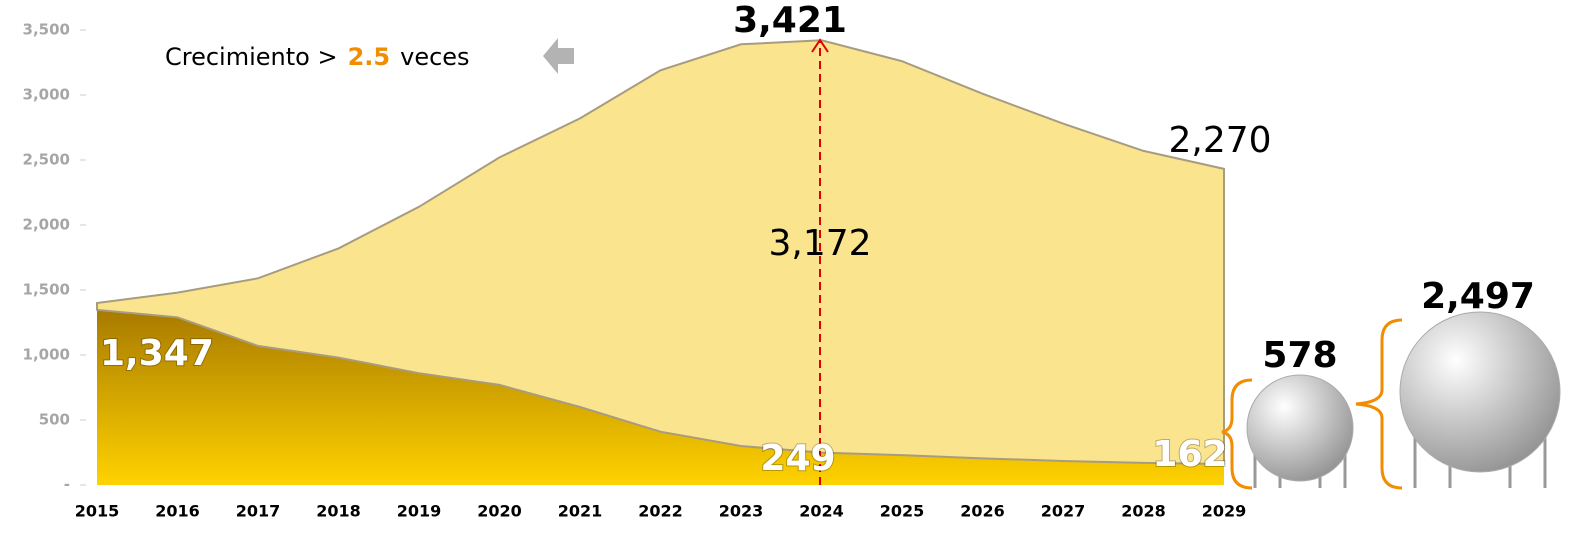 The width and height of the screenshot is (1586, 534). Describe the element at coordinates (1237, 434) in the screenshot. I see `brace-small` at that location.